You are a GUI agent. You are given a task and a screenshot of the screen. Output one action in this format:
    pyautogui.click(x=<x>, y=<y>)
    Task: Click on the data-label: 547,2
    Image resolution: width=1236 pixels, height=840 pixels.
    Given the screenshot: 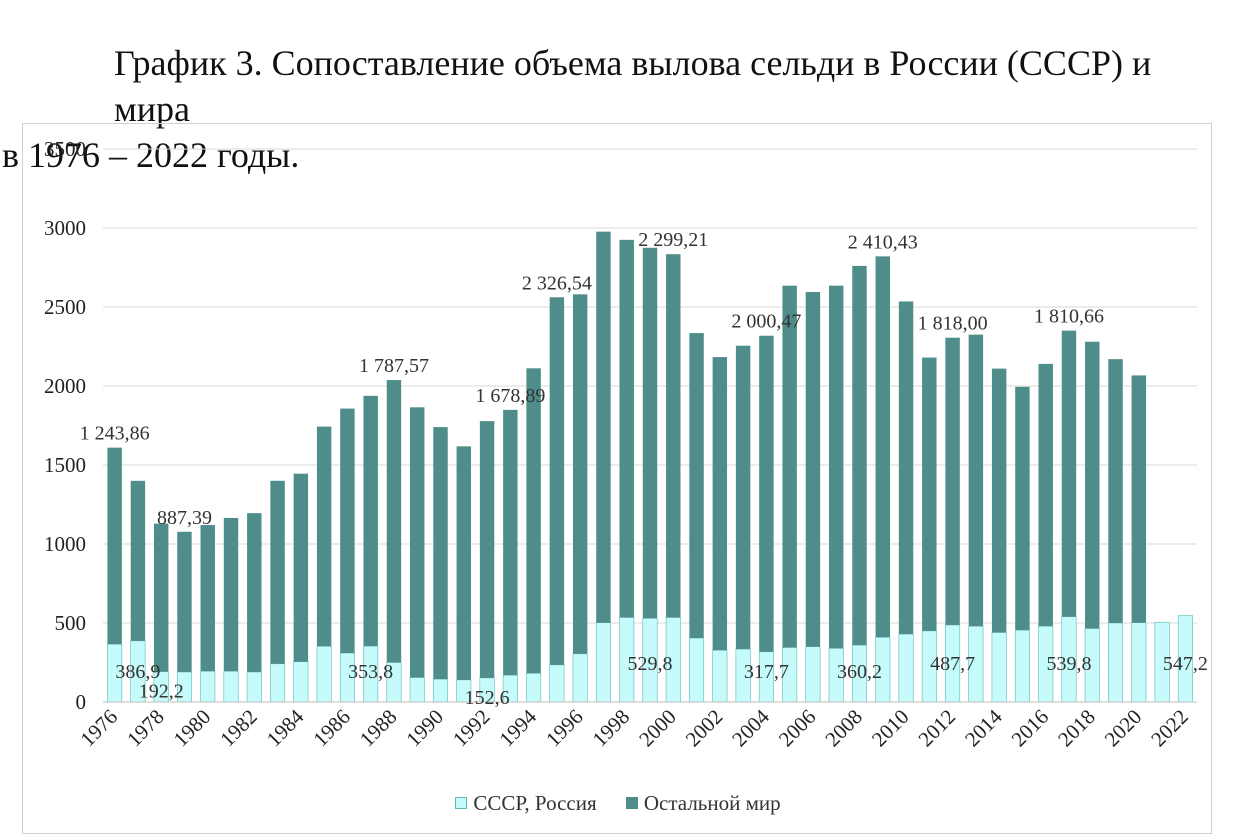 What is the action you would take?
    pyautogui.click(x=1185, y=664)
    